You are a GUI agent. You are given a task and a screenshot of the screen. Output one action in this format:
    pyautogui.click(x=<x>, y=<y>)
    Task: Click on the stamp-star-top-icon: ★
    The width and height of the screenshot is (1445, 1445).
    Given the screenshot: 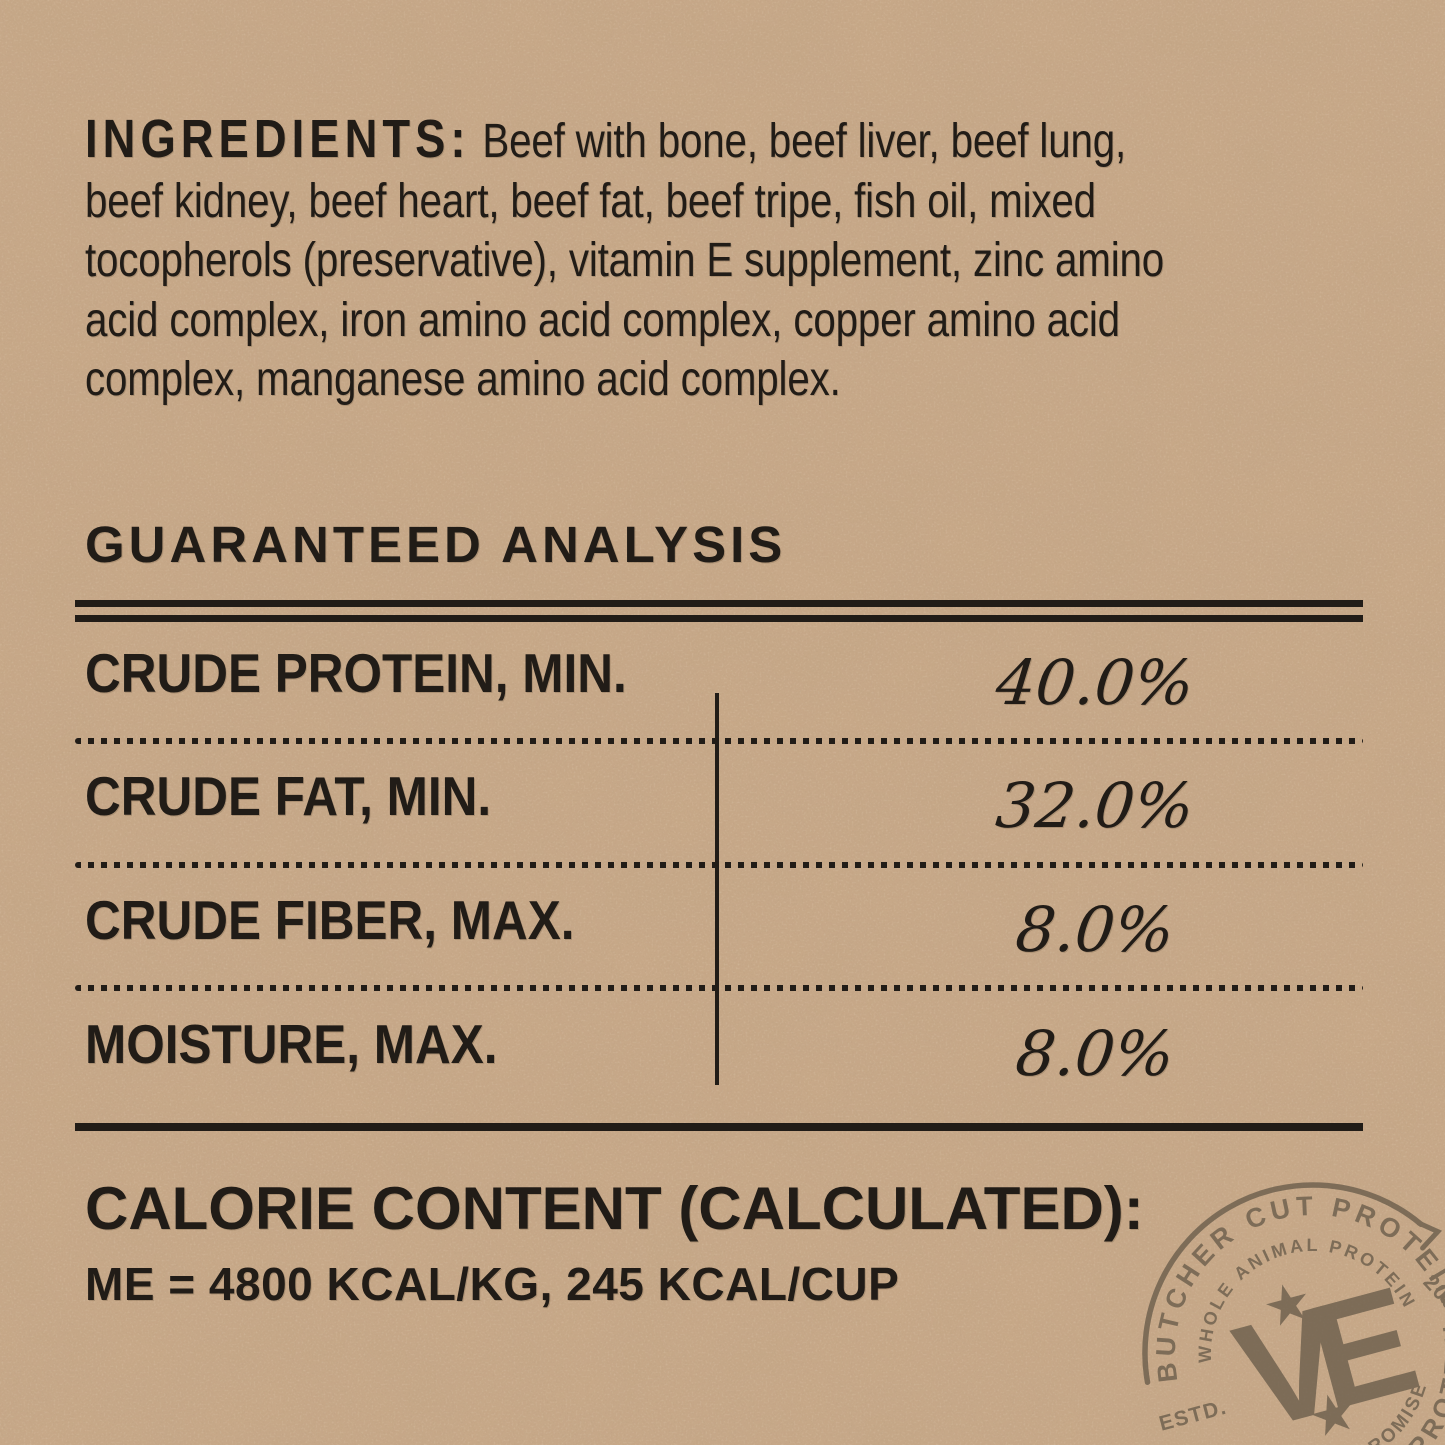 What is the action you would take?
    pyautogui.click(x=1287, y=1305)
    